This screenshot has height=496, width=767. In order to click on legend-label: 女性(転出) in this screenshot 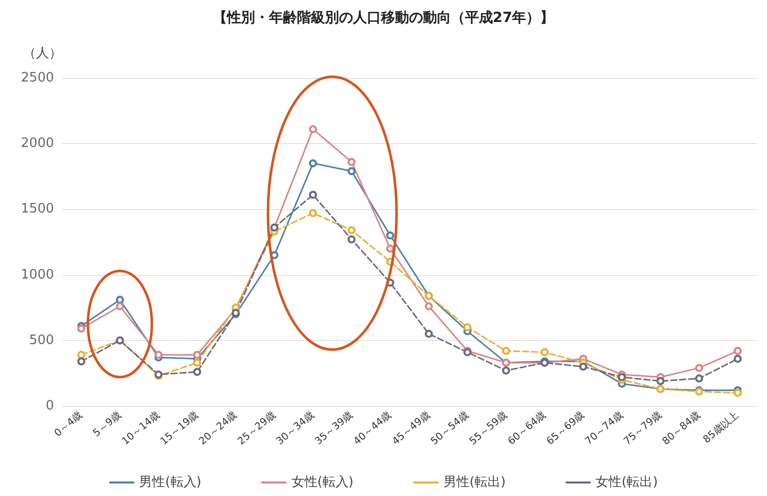, I will do `click(627, 482)`.